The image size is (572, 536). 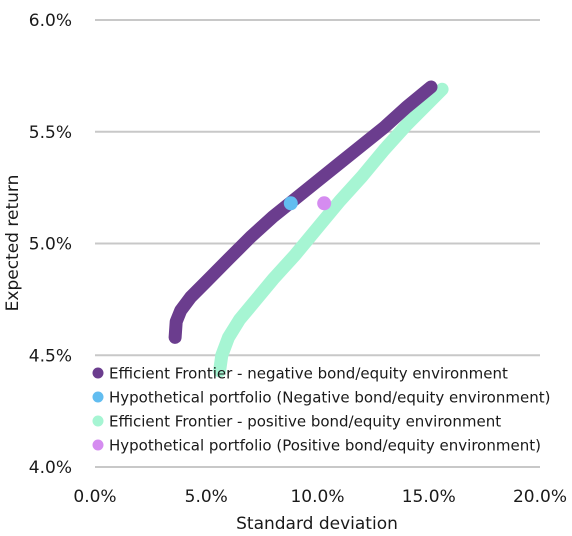 I want to click on x-tick-label: 20.0%, so click(x=540, y=497).